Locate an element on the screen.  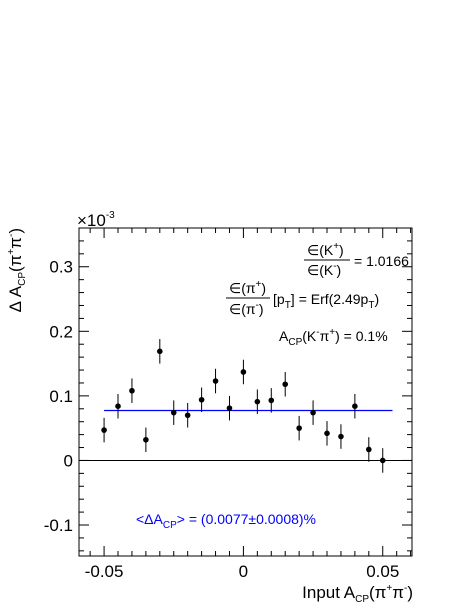
annotation-kaon-efficiency-ratio: ∈(K+) ∈(K-) = 1.0166 is located at coordinates (356, 259).